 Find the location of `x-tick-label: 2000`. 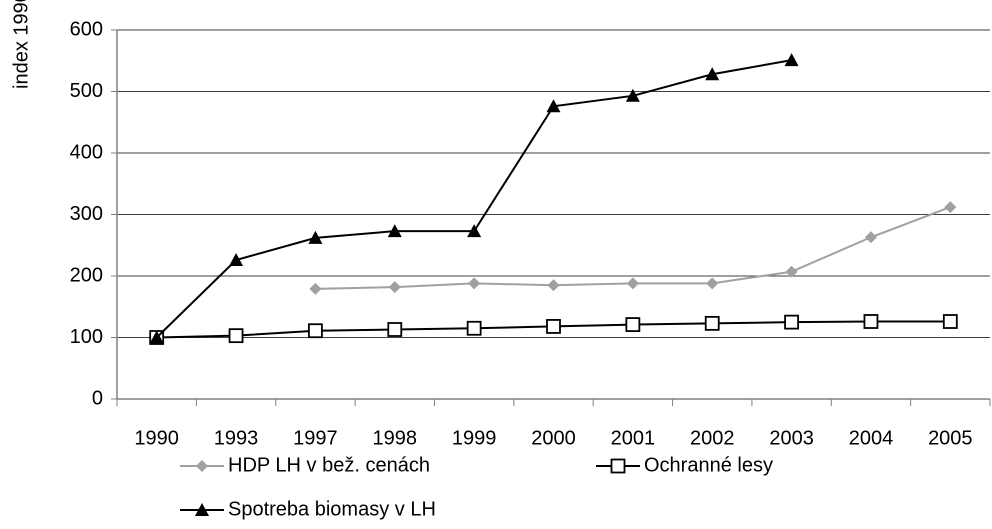

x-tick-label: 2000 is located at coordinates (553, 438).